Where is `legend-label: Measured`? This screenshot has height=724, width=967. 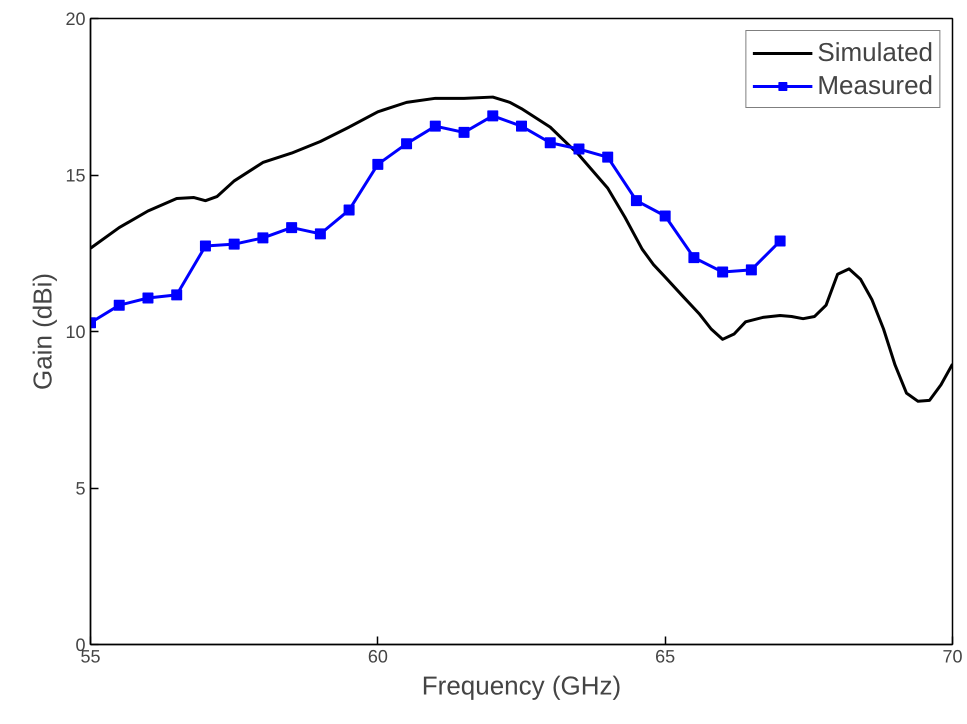
legend-label: Measured is located at coordinates (875, 85).